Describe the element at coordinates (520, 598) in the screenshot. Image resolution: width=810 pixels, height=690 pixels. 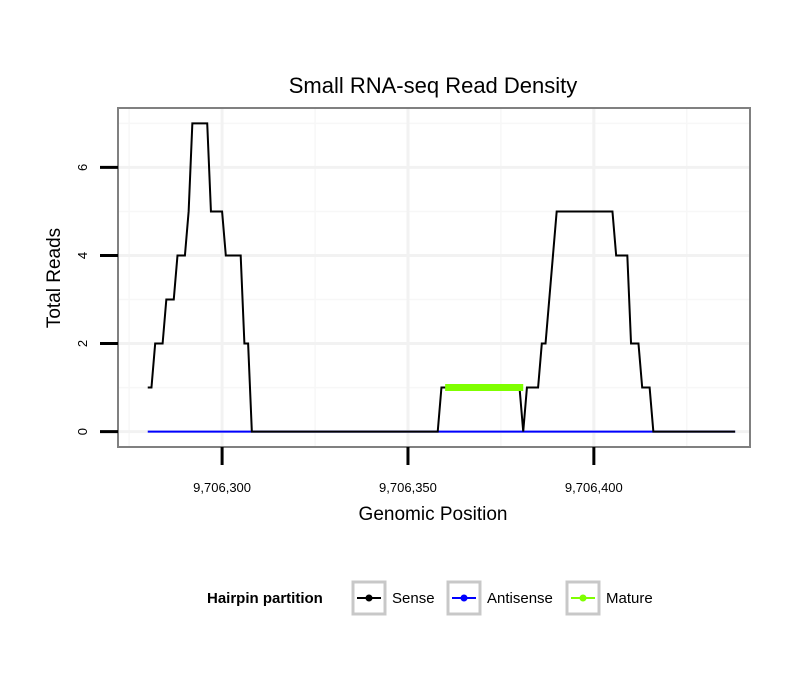
I see `legend-label-antisense: Antisense` at that location.